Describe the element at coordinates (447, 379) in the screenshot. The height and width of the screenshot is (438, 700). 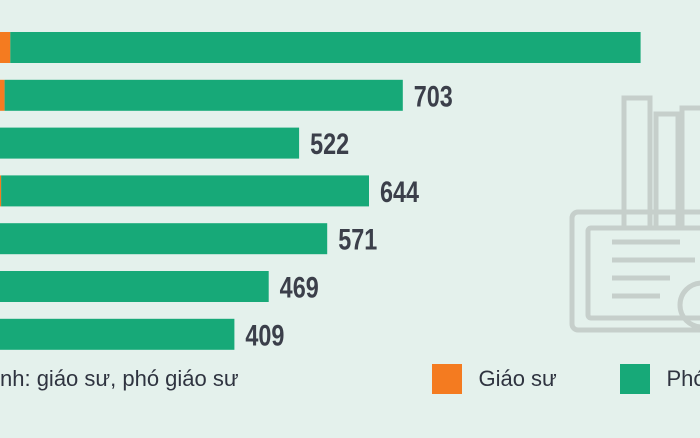
I see `legend-swatch-orange` at that location.